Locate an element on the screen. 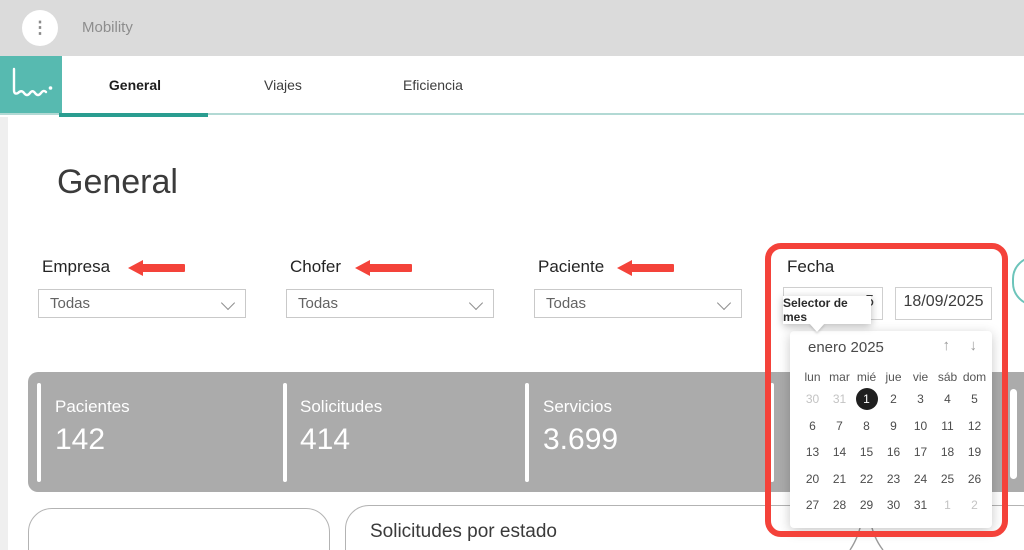 This screenshot has width=1024, height=550. calendar-week-row: 27 28 29 30 31 1 2 is located at coordinates (893, 505).